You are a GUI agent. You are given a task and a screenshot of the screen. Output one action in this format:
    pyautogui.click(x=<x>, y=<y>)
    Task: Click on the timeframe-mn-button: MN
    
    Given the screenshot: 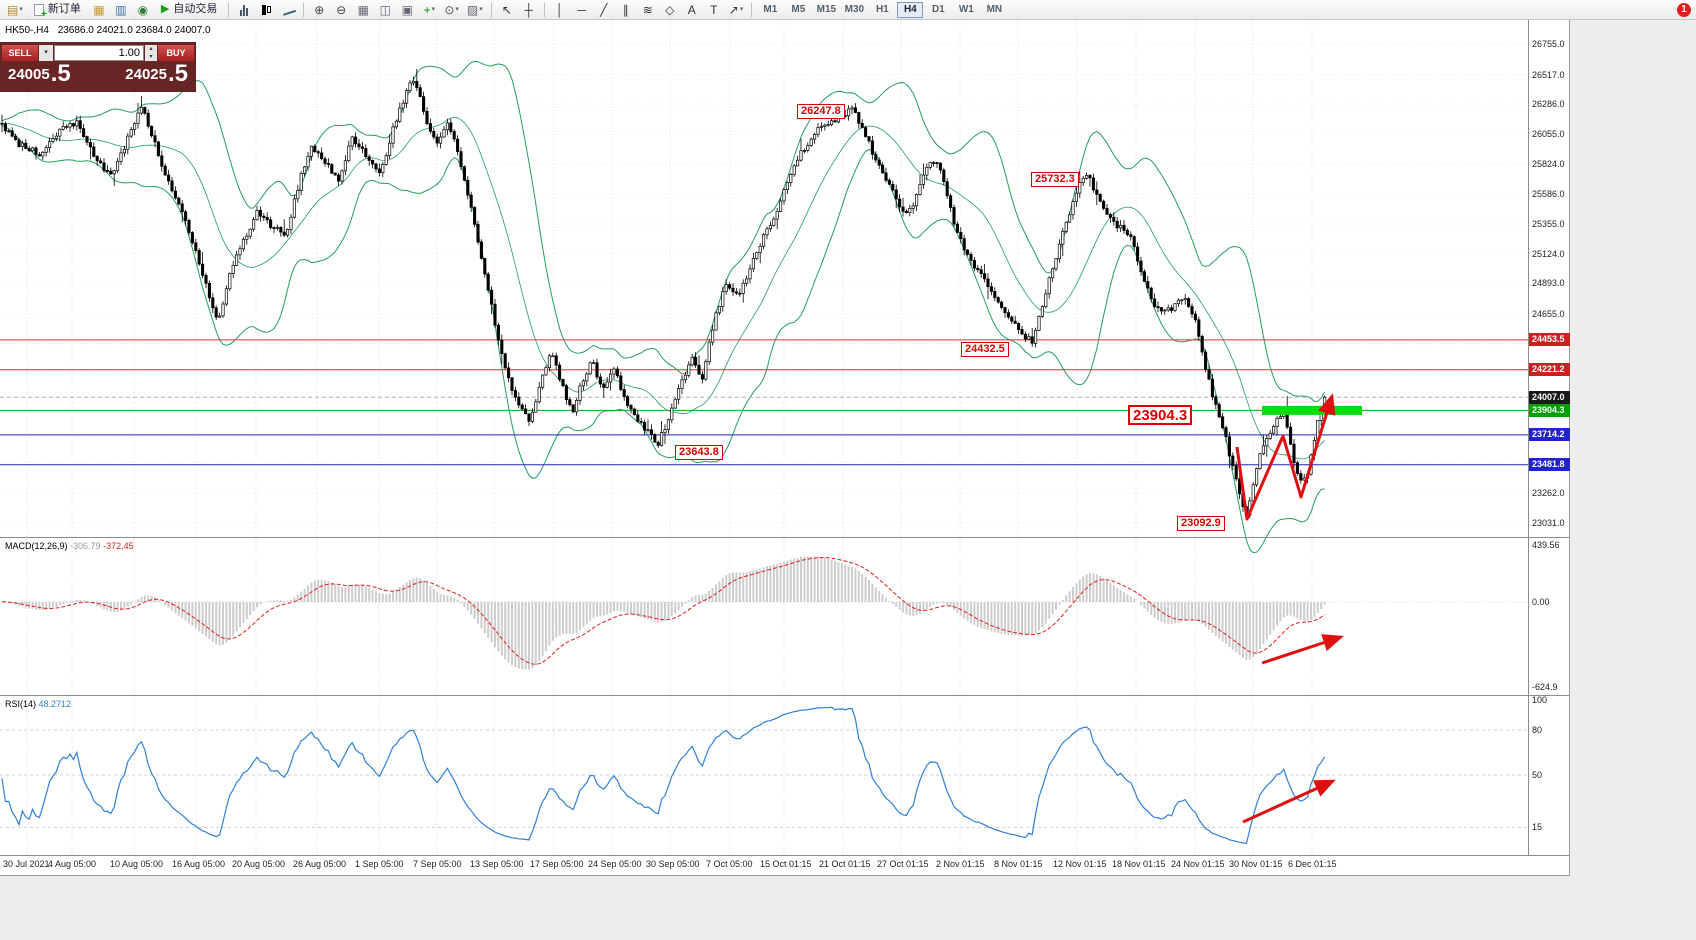 What is the action you would take?
    pyautogui.click(x=994, y=9)
    